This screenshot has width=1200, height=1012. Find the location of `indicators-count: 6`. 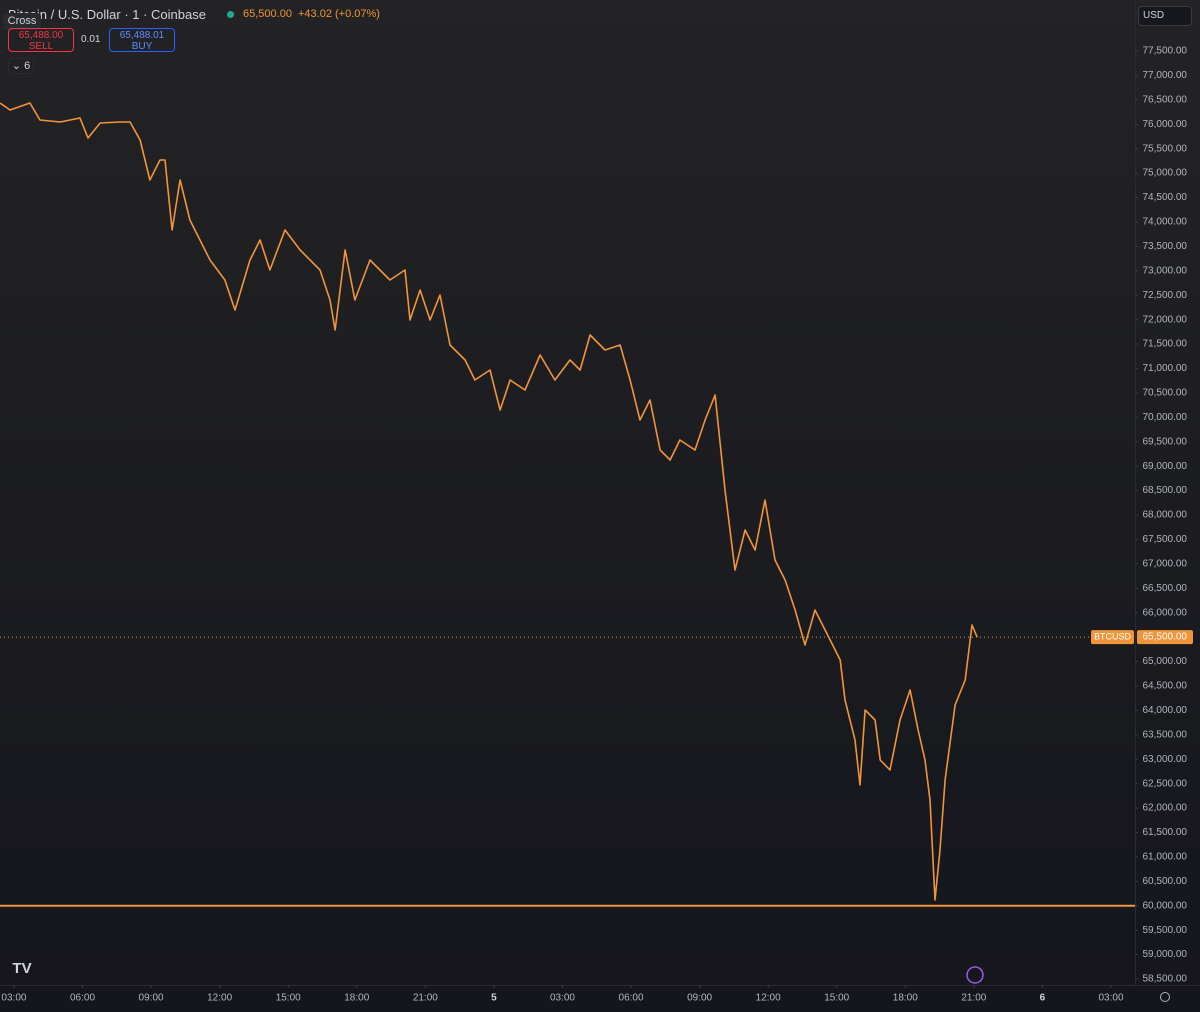

indicators-count: 6 is located at coordinates (27, 66).